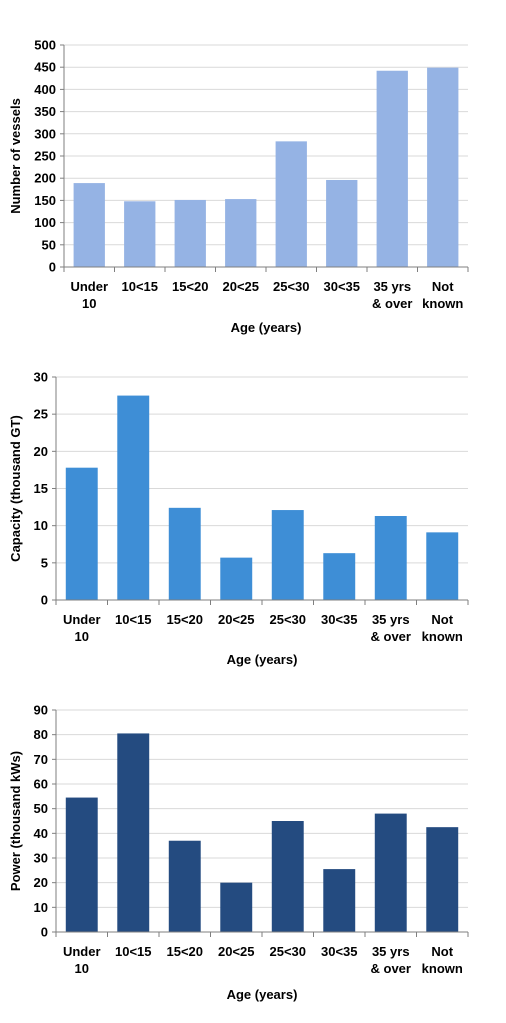 The height and width of the screenshot is (1023, 506). What do you see at coordinates (41, 734) in the screenshot?
I see `power-y-tick-label: 80` at bounding box center [41, 734].